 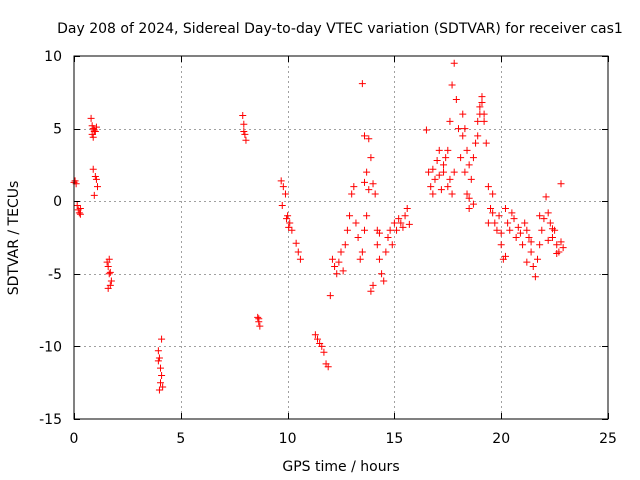 What do you see at coordinates (74, 439) in the screenshot?
I see `x-tick-label: 0` at bounding box center [74, 439].